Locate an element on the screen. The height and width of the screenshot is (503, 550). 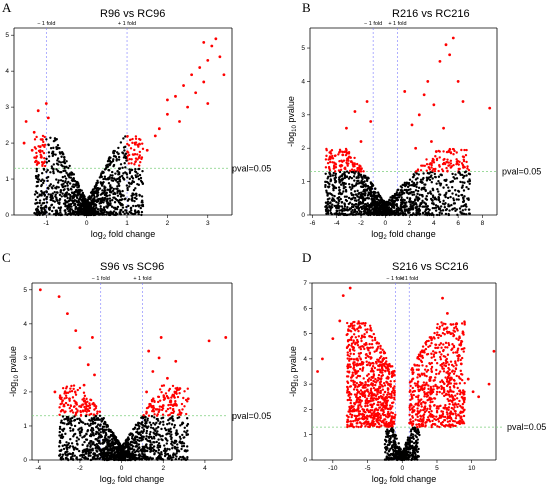
x-tick-label: 0 is located at coordinates (87, 223).